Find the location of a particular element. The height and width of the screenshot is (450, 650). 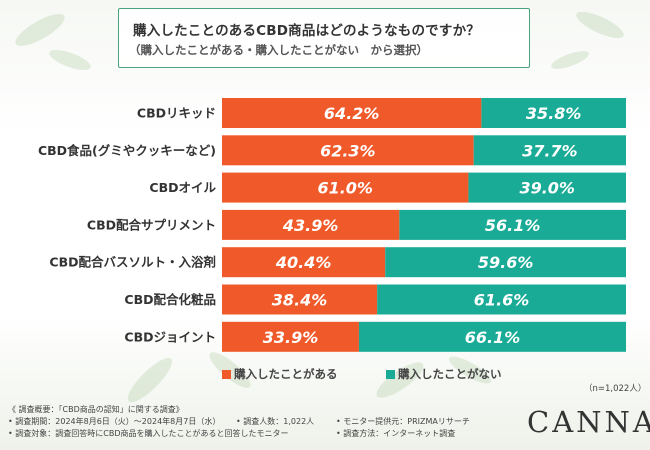

legend-purchased: 購入したことがある is located at coordinates (280, 374).